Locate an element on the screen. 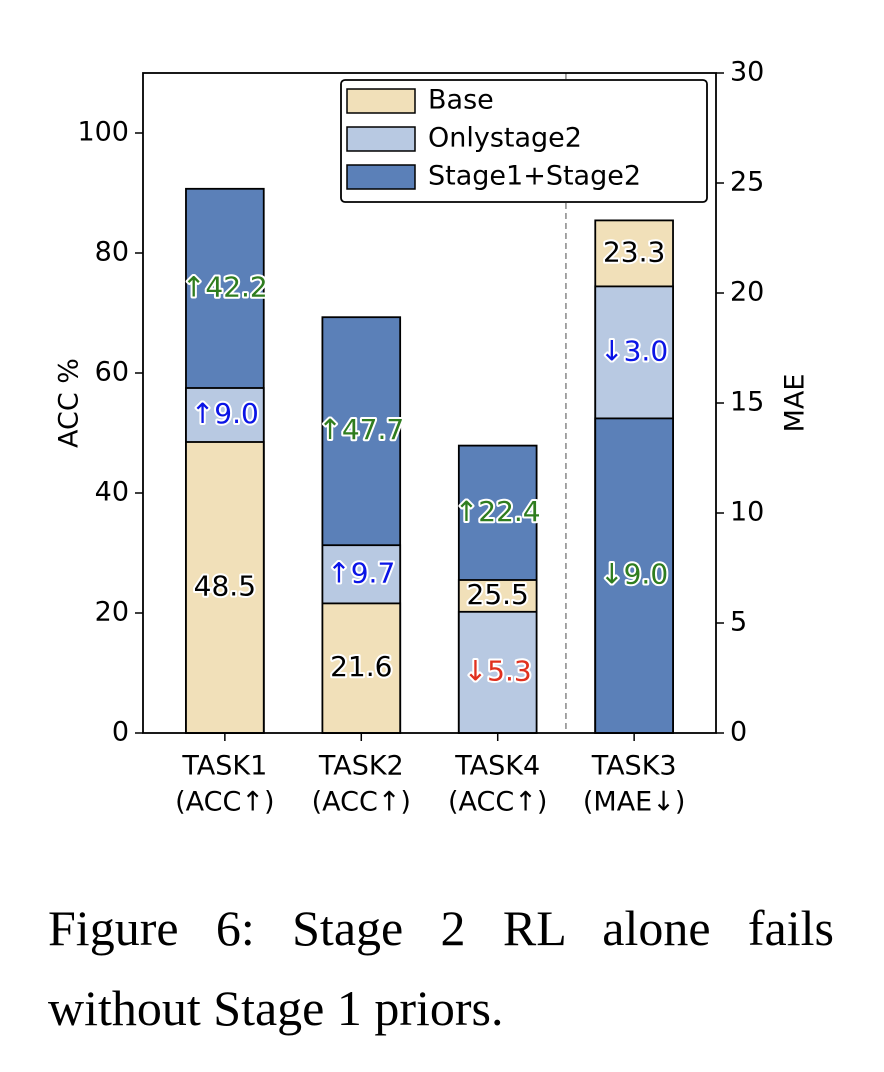 The height and width of the screenshot is (1072, 884). value-label: 23.3 is located at coordinates (634, 251).